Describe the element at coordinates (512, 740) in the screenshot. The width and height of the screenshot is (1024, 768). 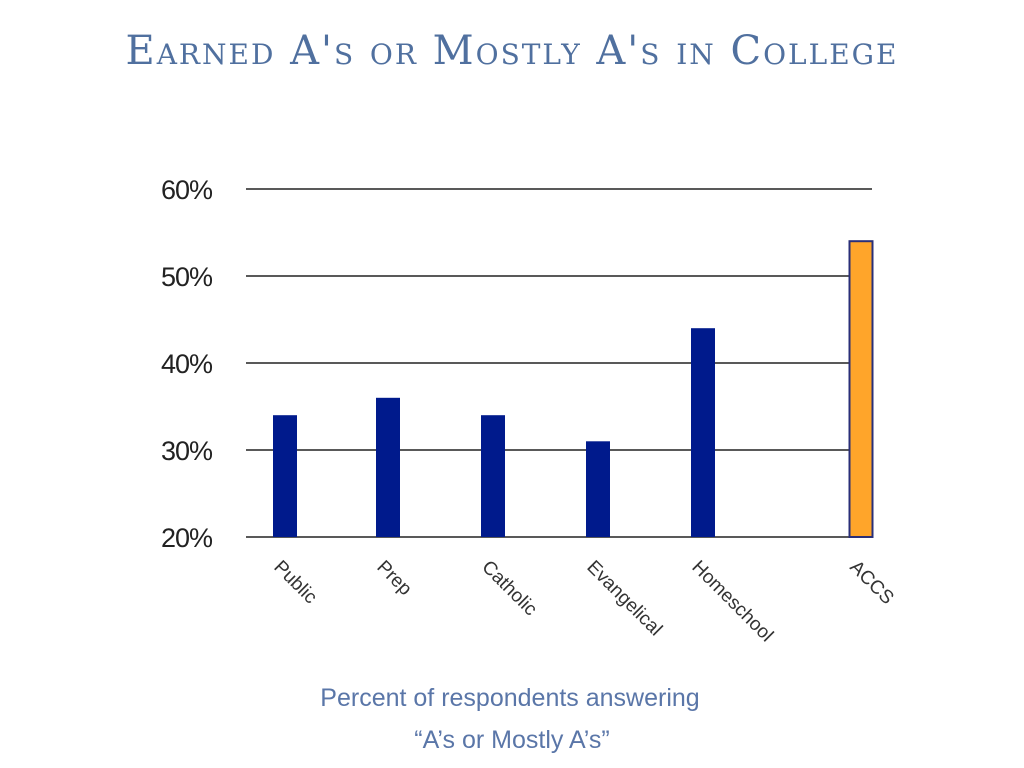
I see `chart-subtitle-line-2: “A’s or Mostly A’s”` at that location.